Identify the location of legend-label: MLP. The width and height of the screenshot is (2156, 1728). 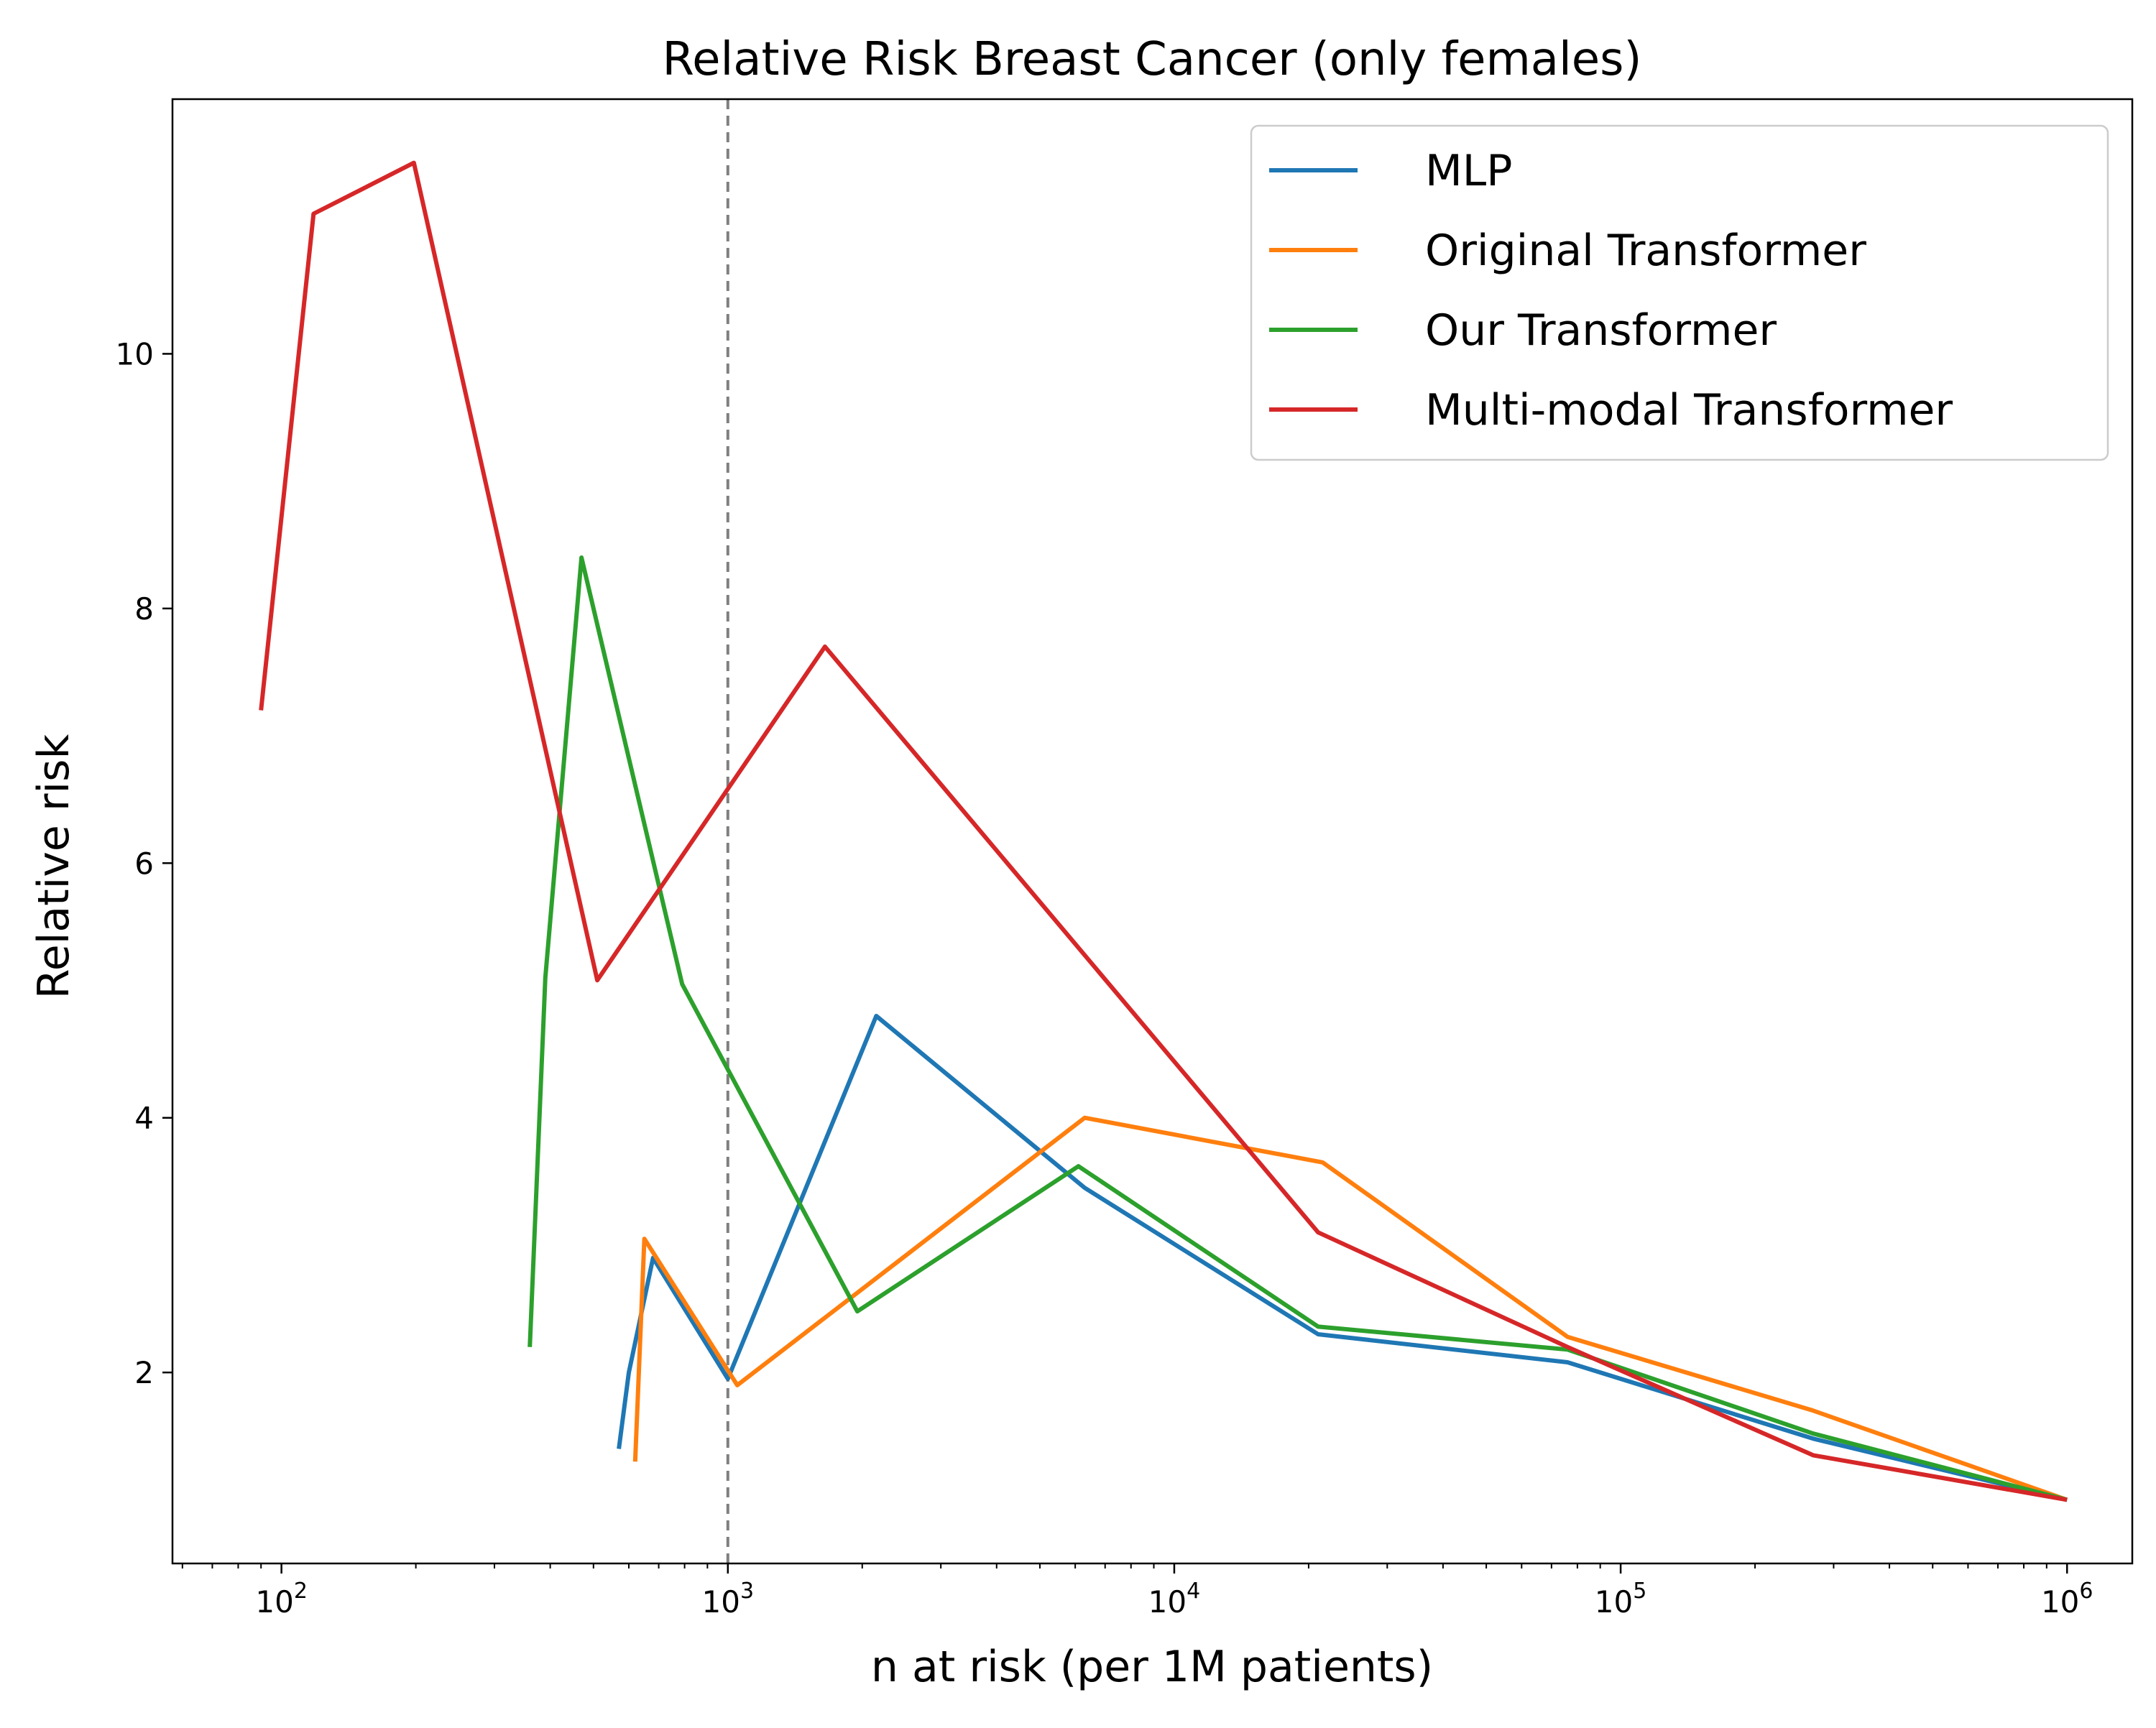
(1469, 171).